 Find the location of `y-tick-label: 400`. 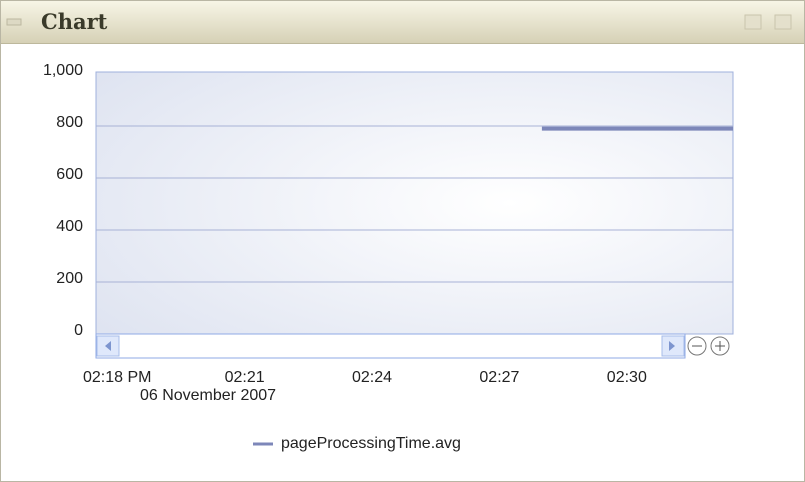

y-tick-label: 400 is located at coordinates (69, 226).